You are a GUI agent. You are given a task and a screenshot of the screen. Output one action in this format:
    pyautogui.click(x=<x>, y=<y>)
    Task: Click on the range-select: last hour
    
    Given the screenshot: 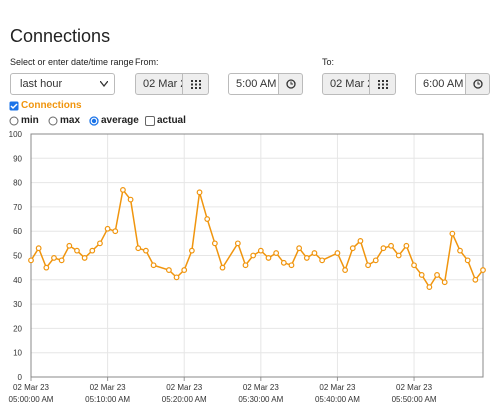 What is the action you would take?
    pyautogui.click(x=62, y=84)
    